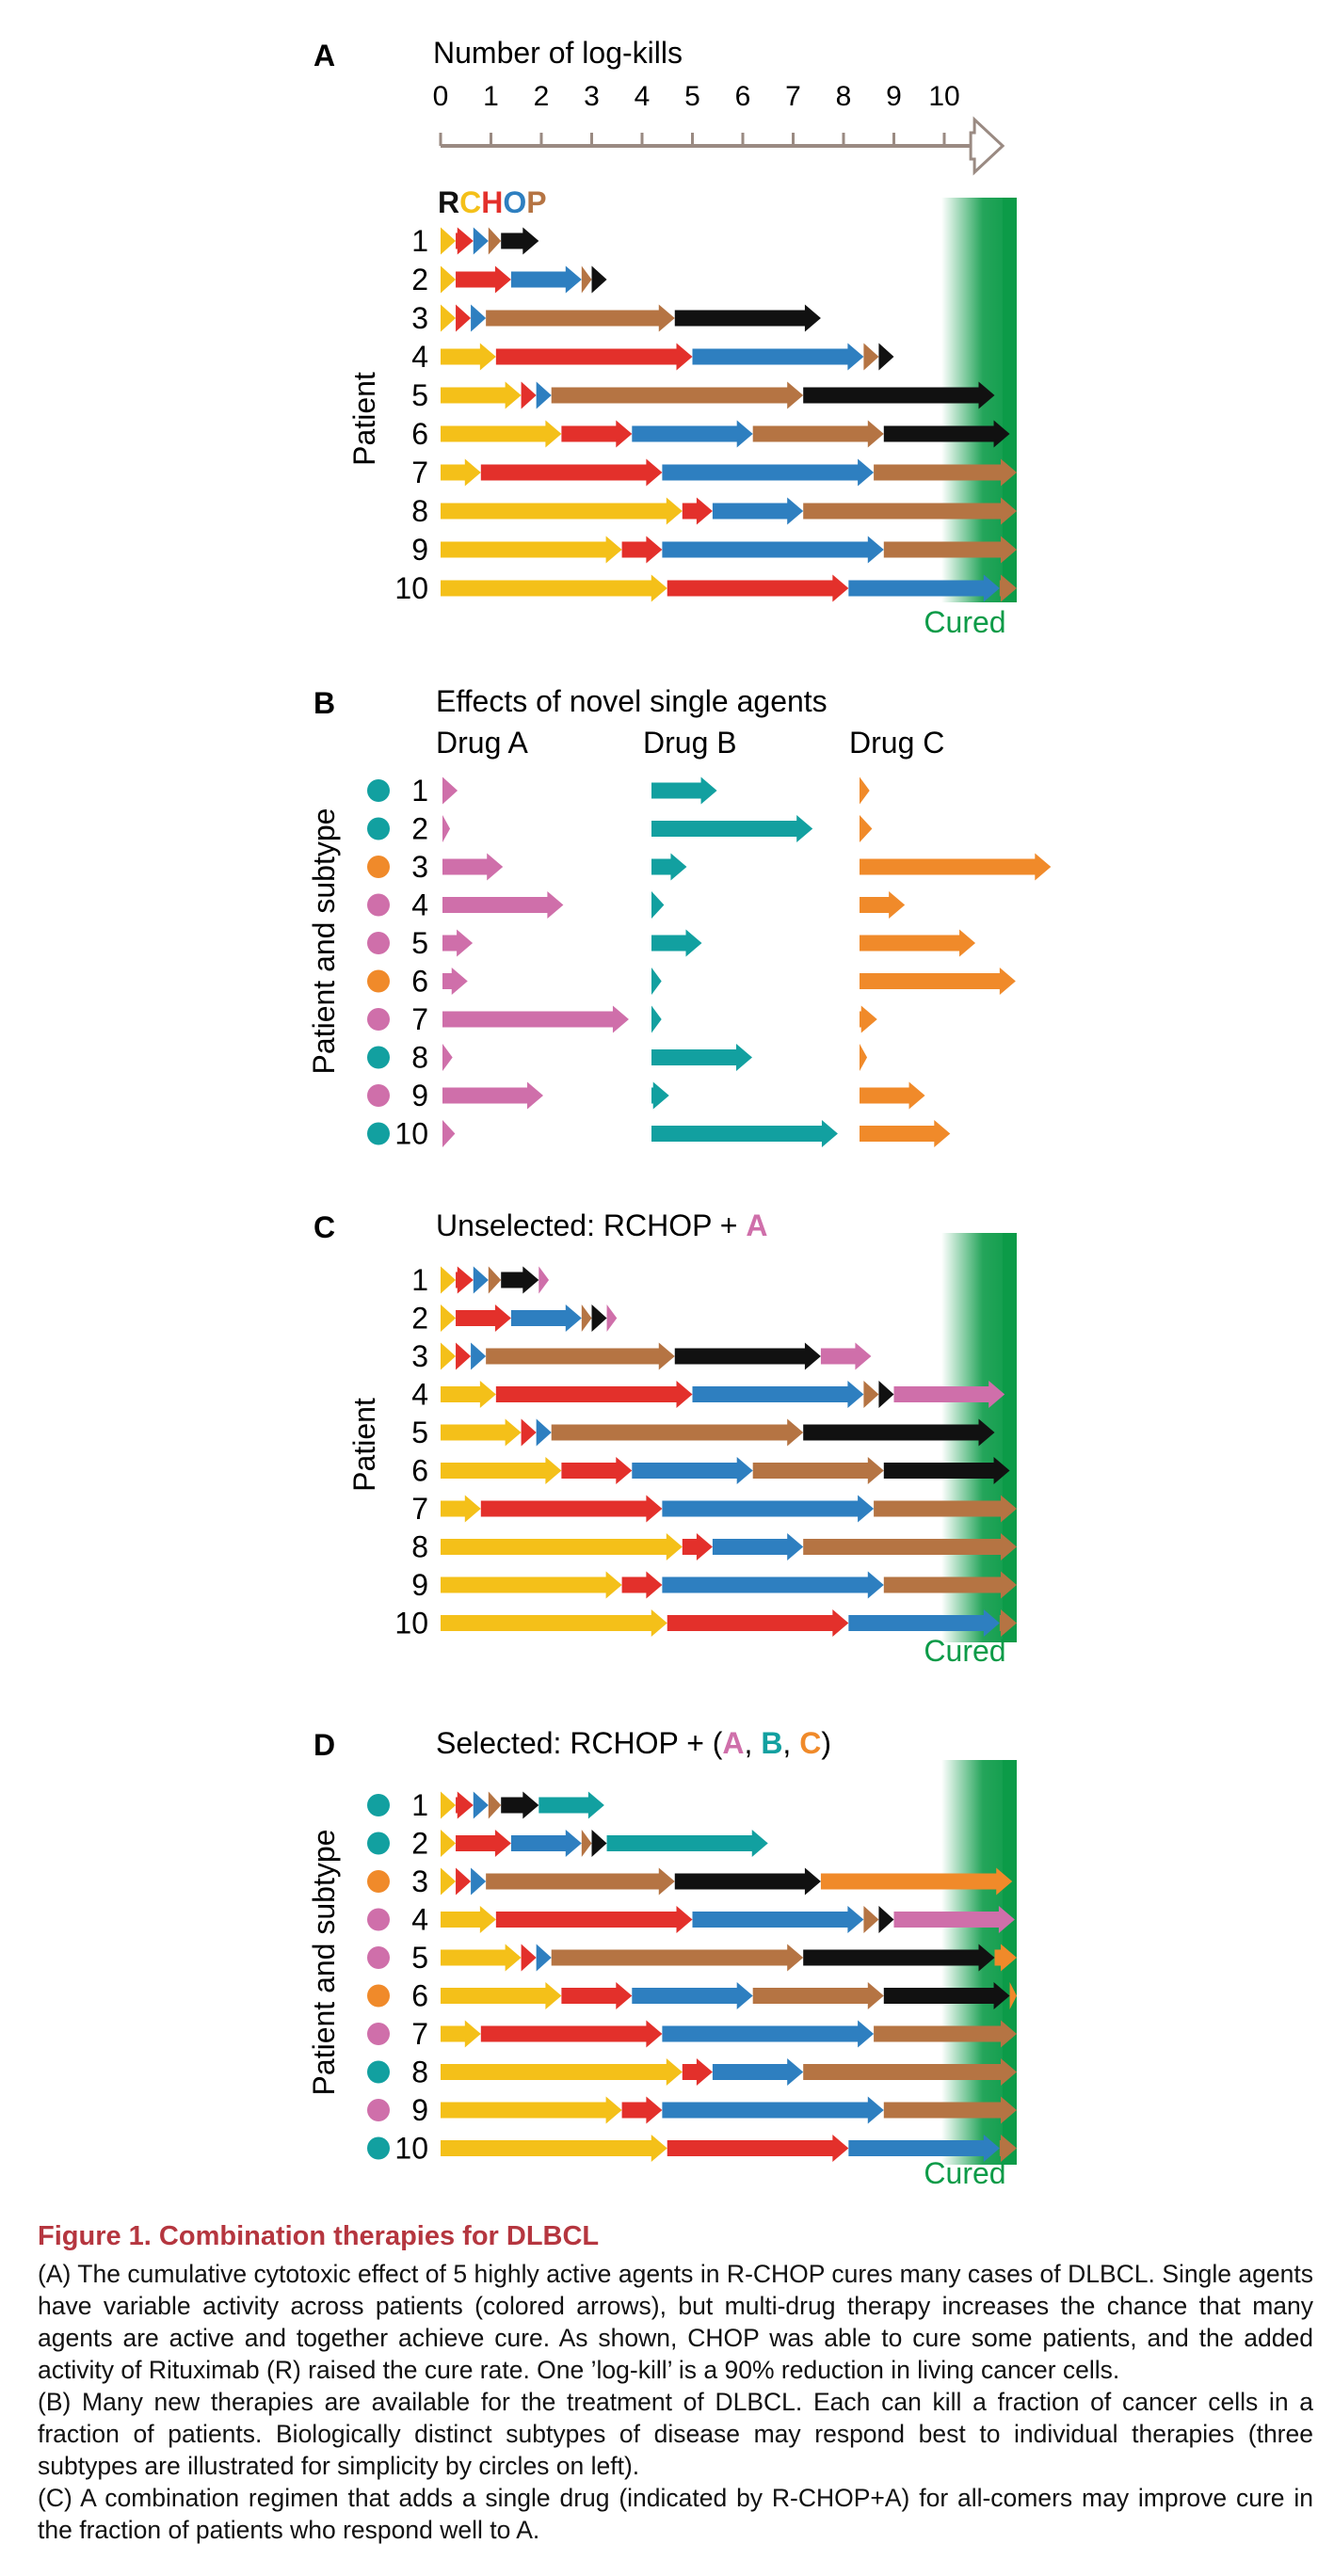 This screenshot has width=1334, height=2576. I want to click on drug-c-header: Drug C, so click(897, 743).